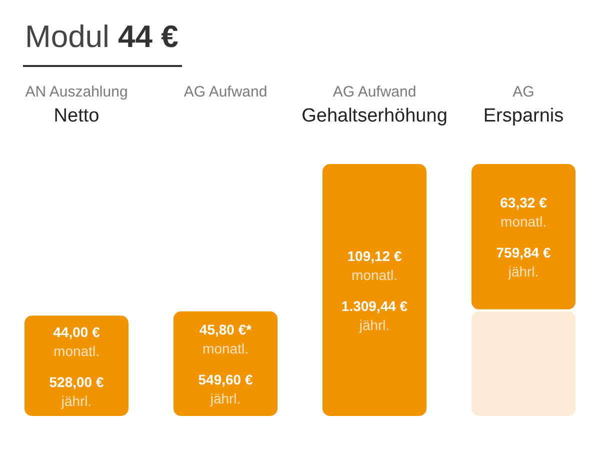 The height and width of the screenshot is (454, 599). Describe the element at coordinates (76, 366) in the screenshot. I see `data-label: 44,00 € monatl. 528,00 € jährl.` at that location.